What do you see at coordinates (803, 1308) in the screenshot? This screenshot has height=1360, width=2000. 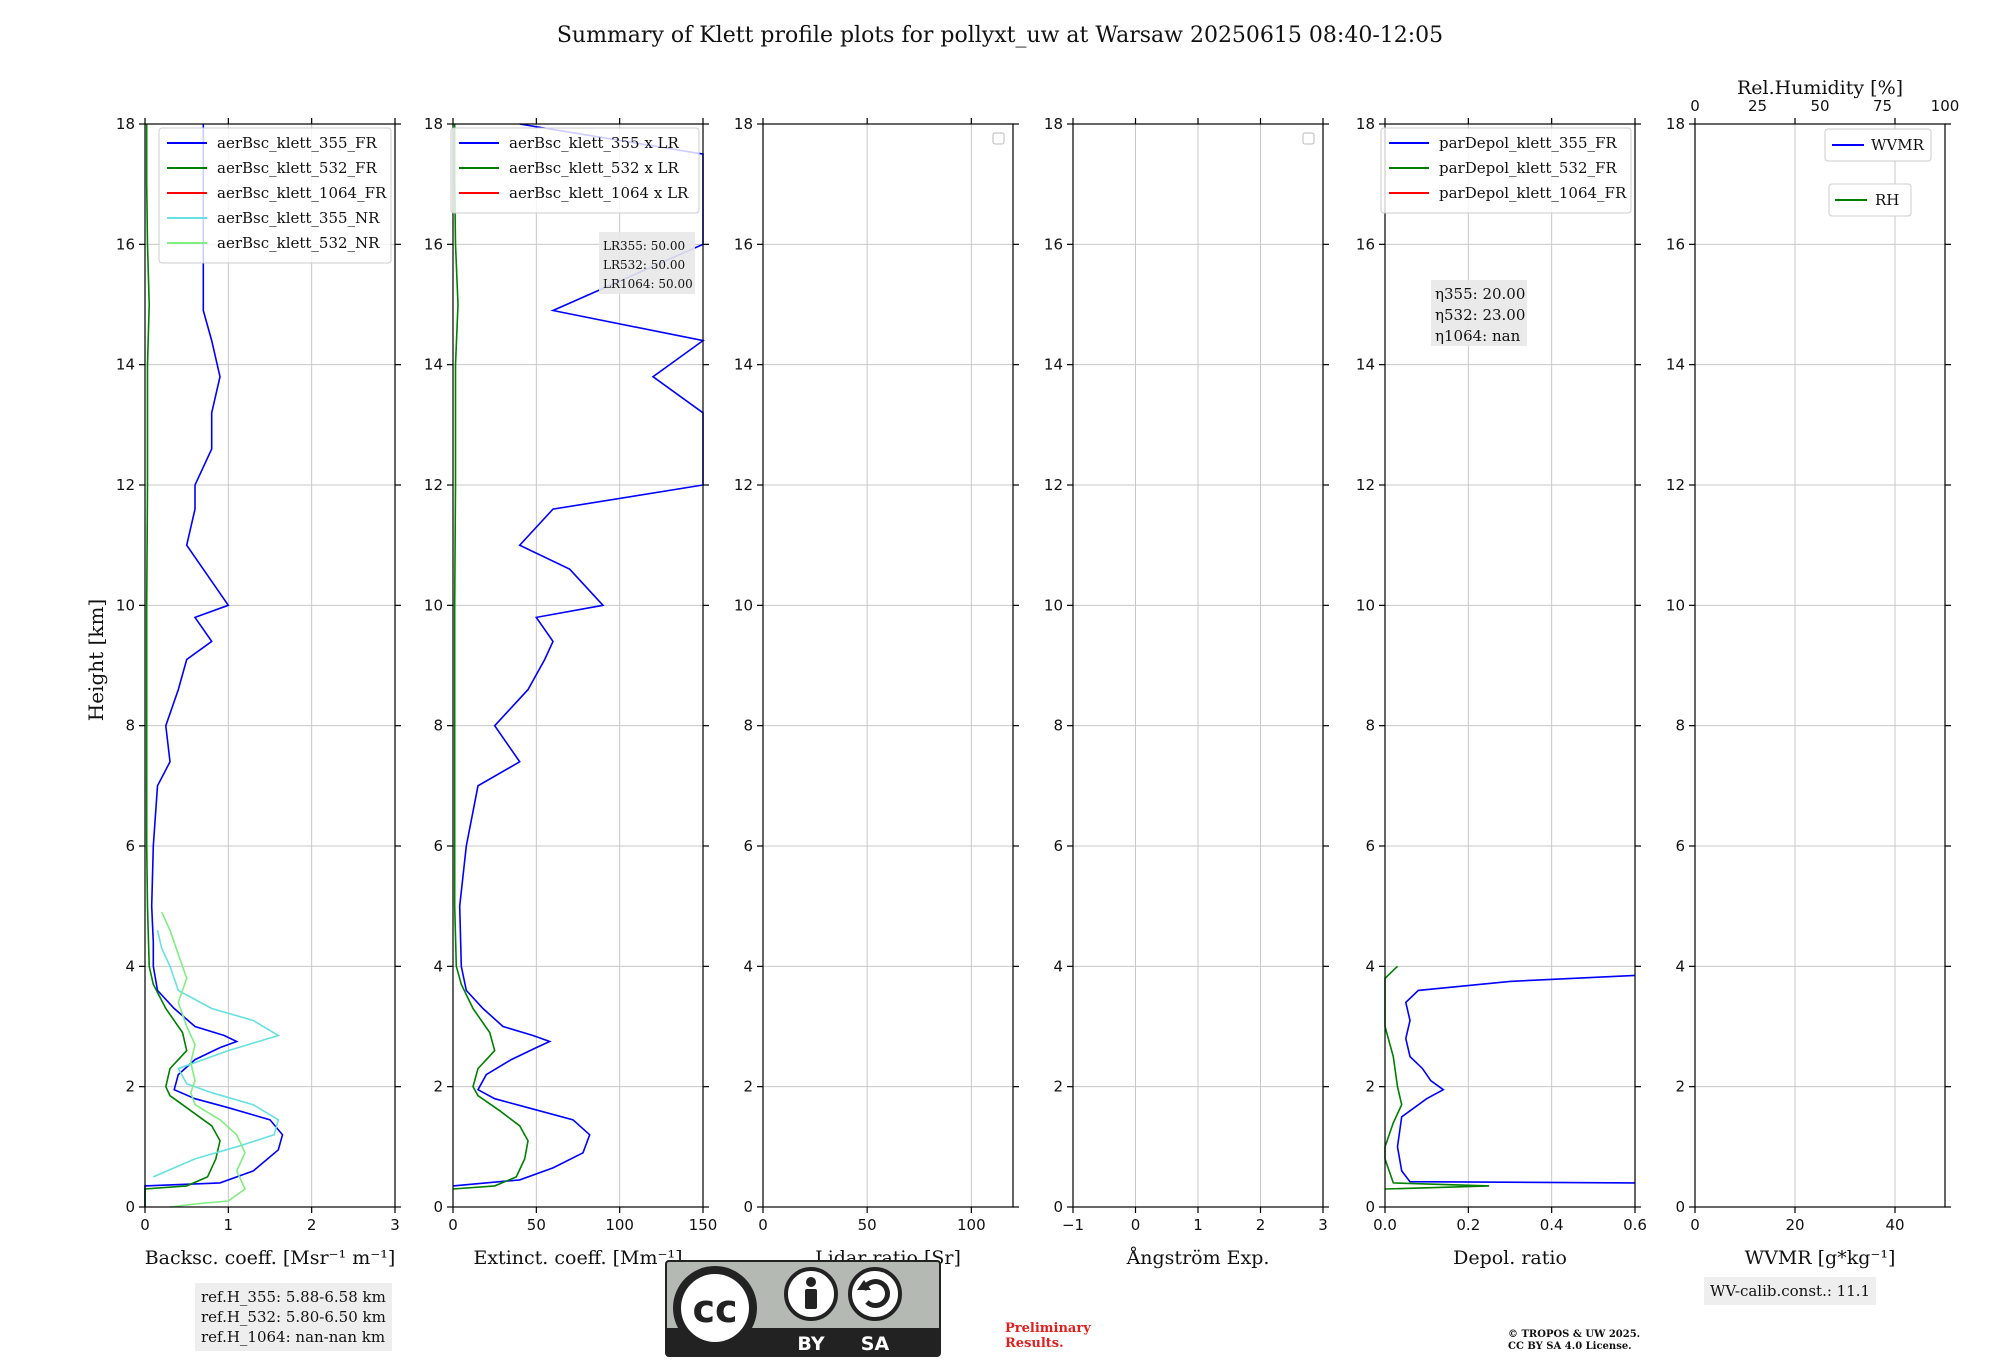 I see `cc-by-sa-badge: cc BY SA` at bounding box center [803, 1308].